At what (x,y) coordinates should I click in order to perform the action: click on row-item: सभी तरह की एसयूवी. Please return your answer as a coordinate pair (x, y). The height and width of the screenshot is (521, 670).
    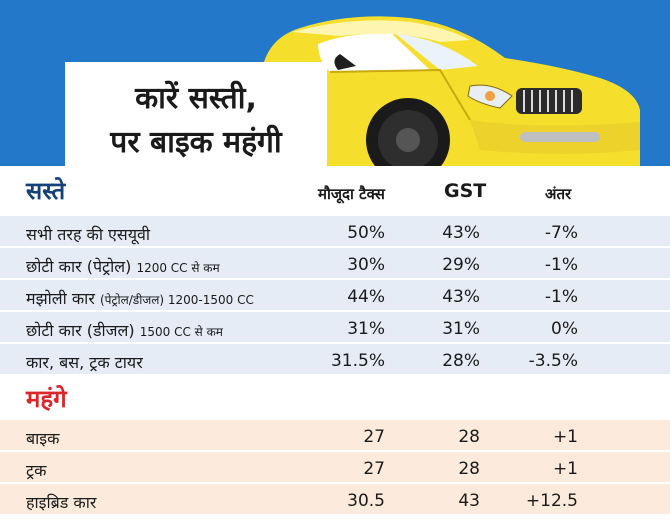
    Looking at the image, I should click on (88, 234).